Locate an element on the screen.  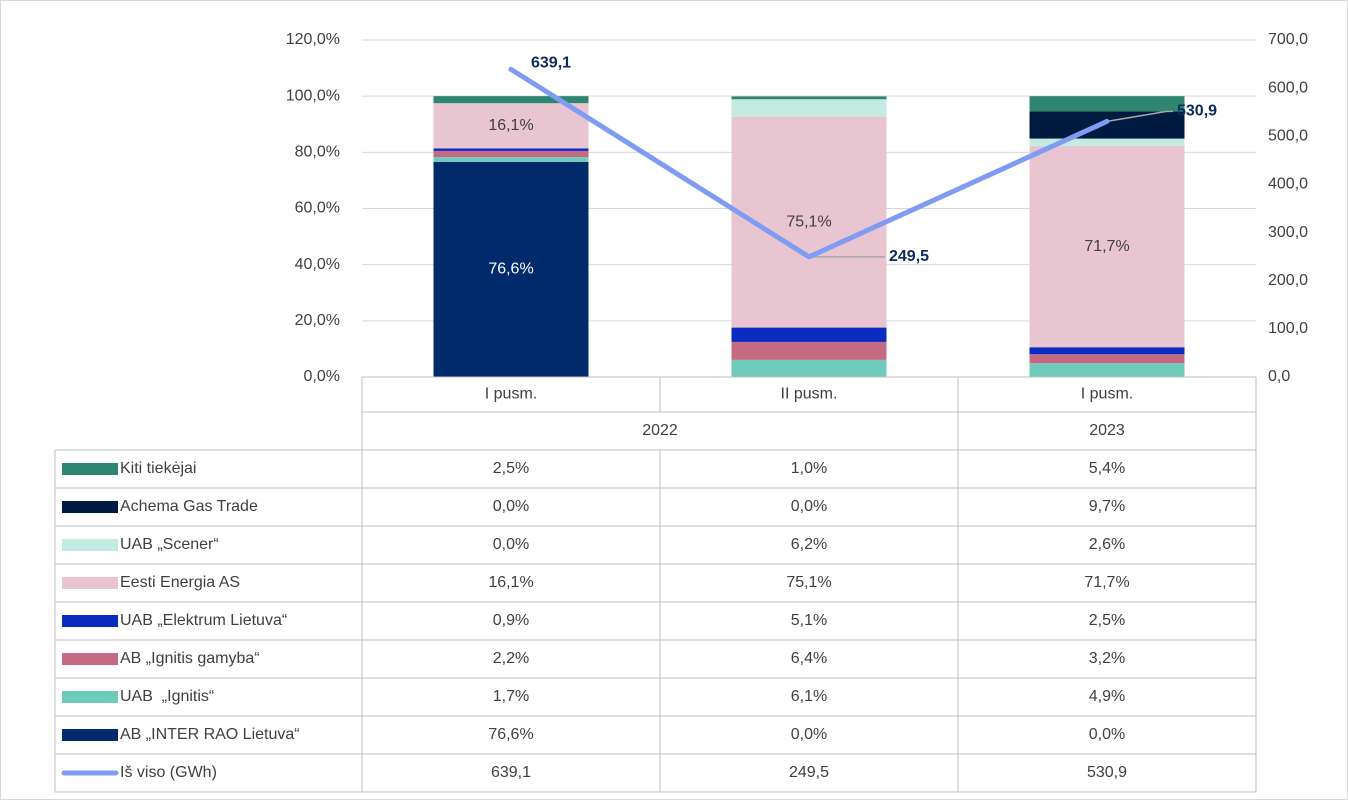
y-tick-label: 20,0% is located at coordinates (317, 320).